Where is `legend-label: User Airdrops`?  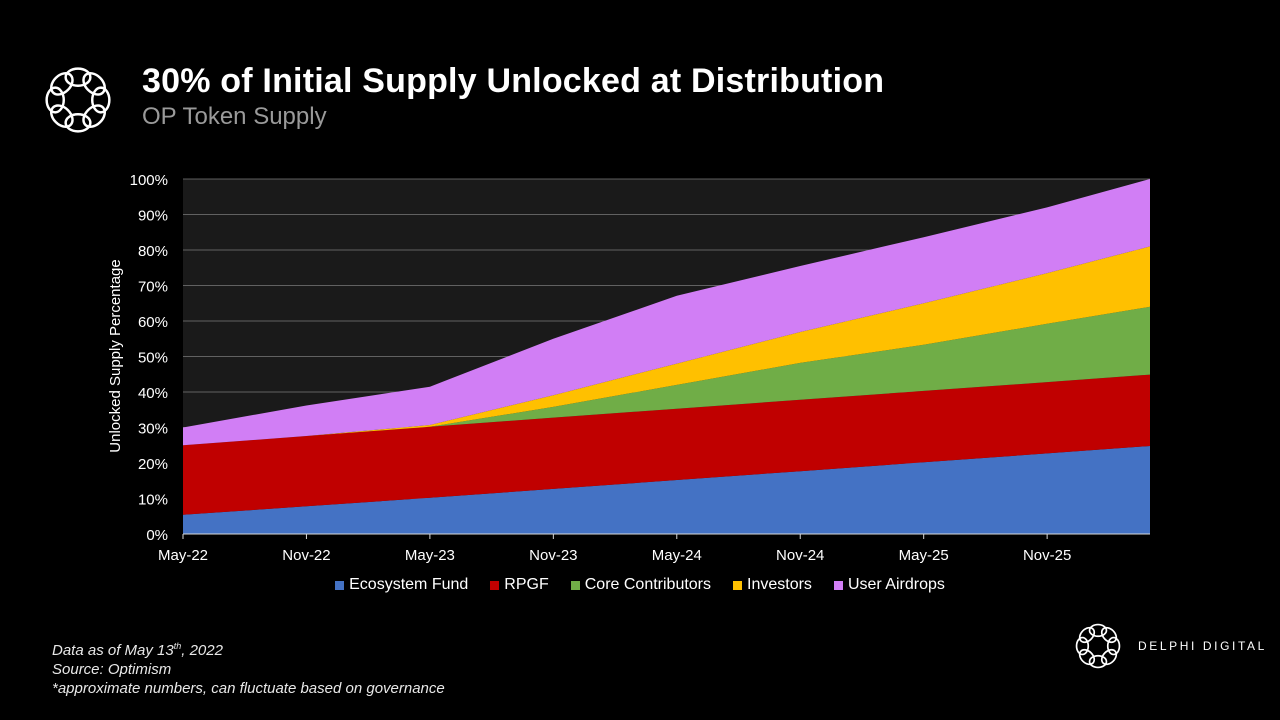 legend-label: User Airdrops is located at coordinates (896, 584).